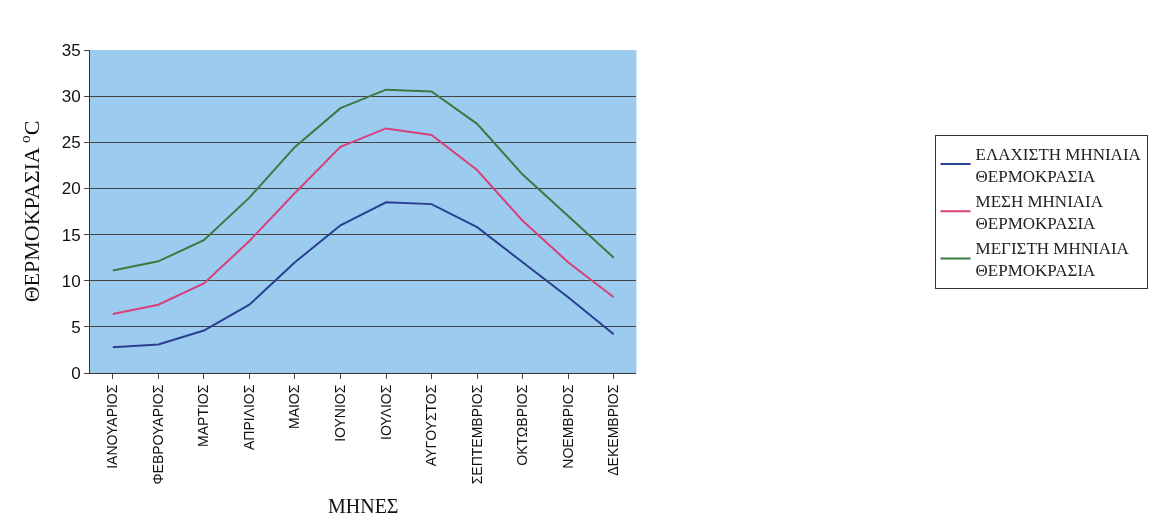 This screenshot has width=1160, height=526. What do you see at coordinates (112, 426) in the screenshot?
I see `x-tick-label: ΙΑΝΟΥΑΡΙΟΣ` at bounding box center [112, 426].